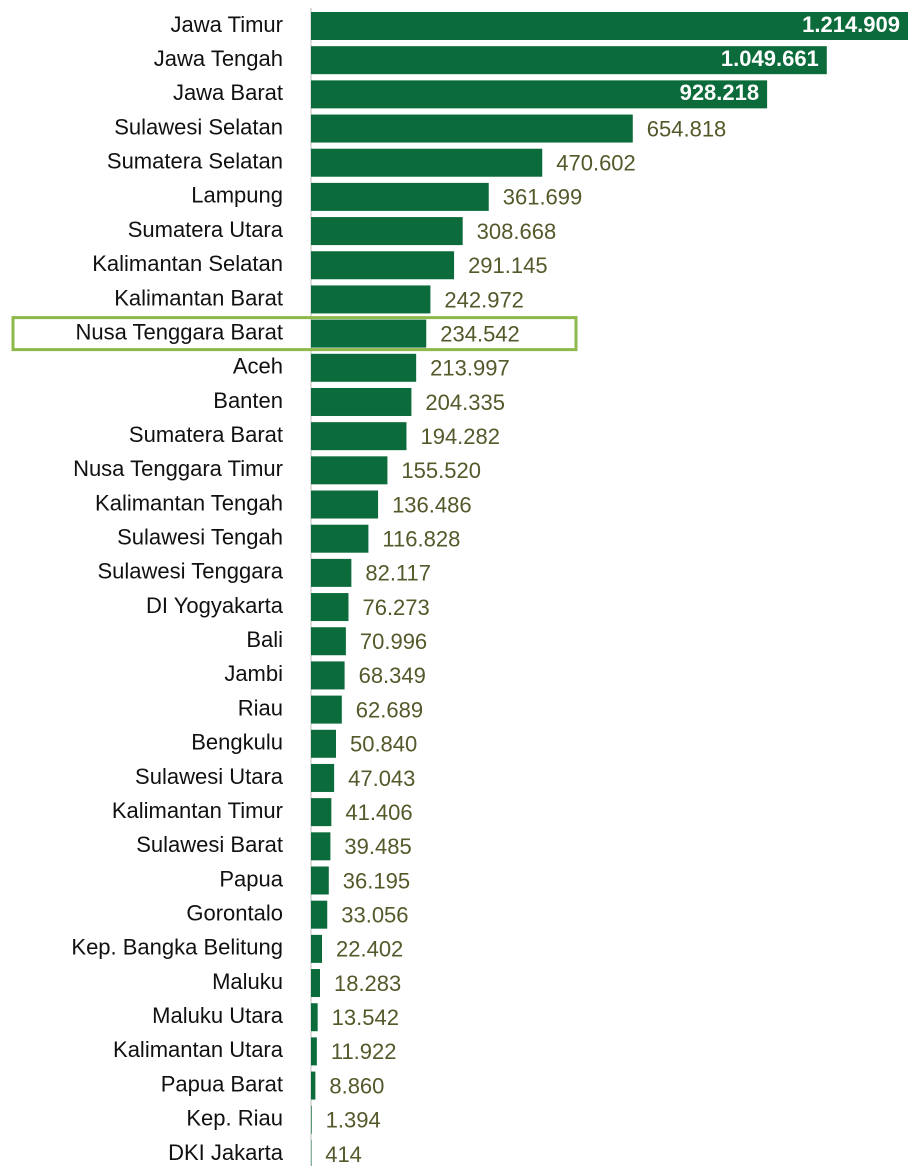  I want to click on value-label: 654.818, so click(687, 128).